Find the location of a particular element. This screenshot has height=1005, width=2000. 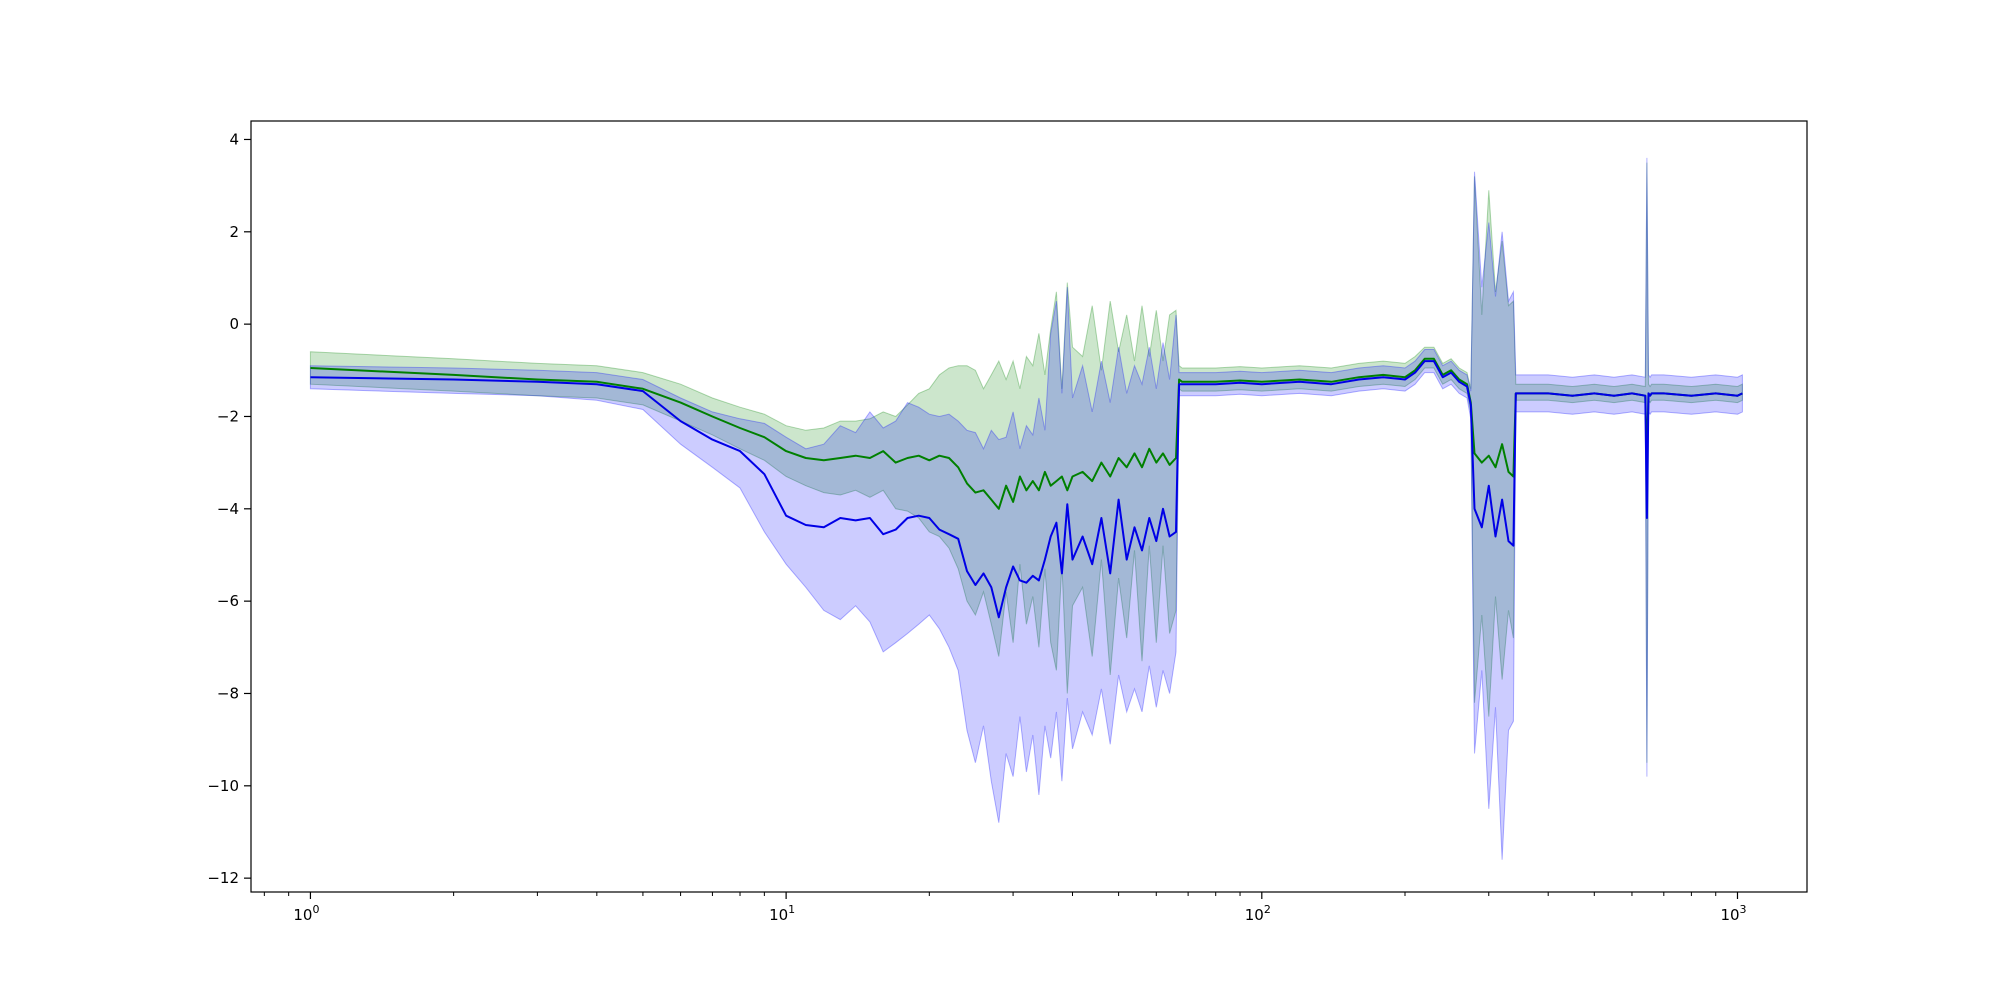

y-axis: 4 2 0 −2 −4 −6 −8 −10 −12 is located at coordinates (229, 508).